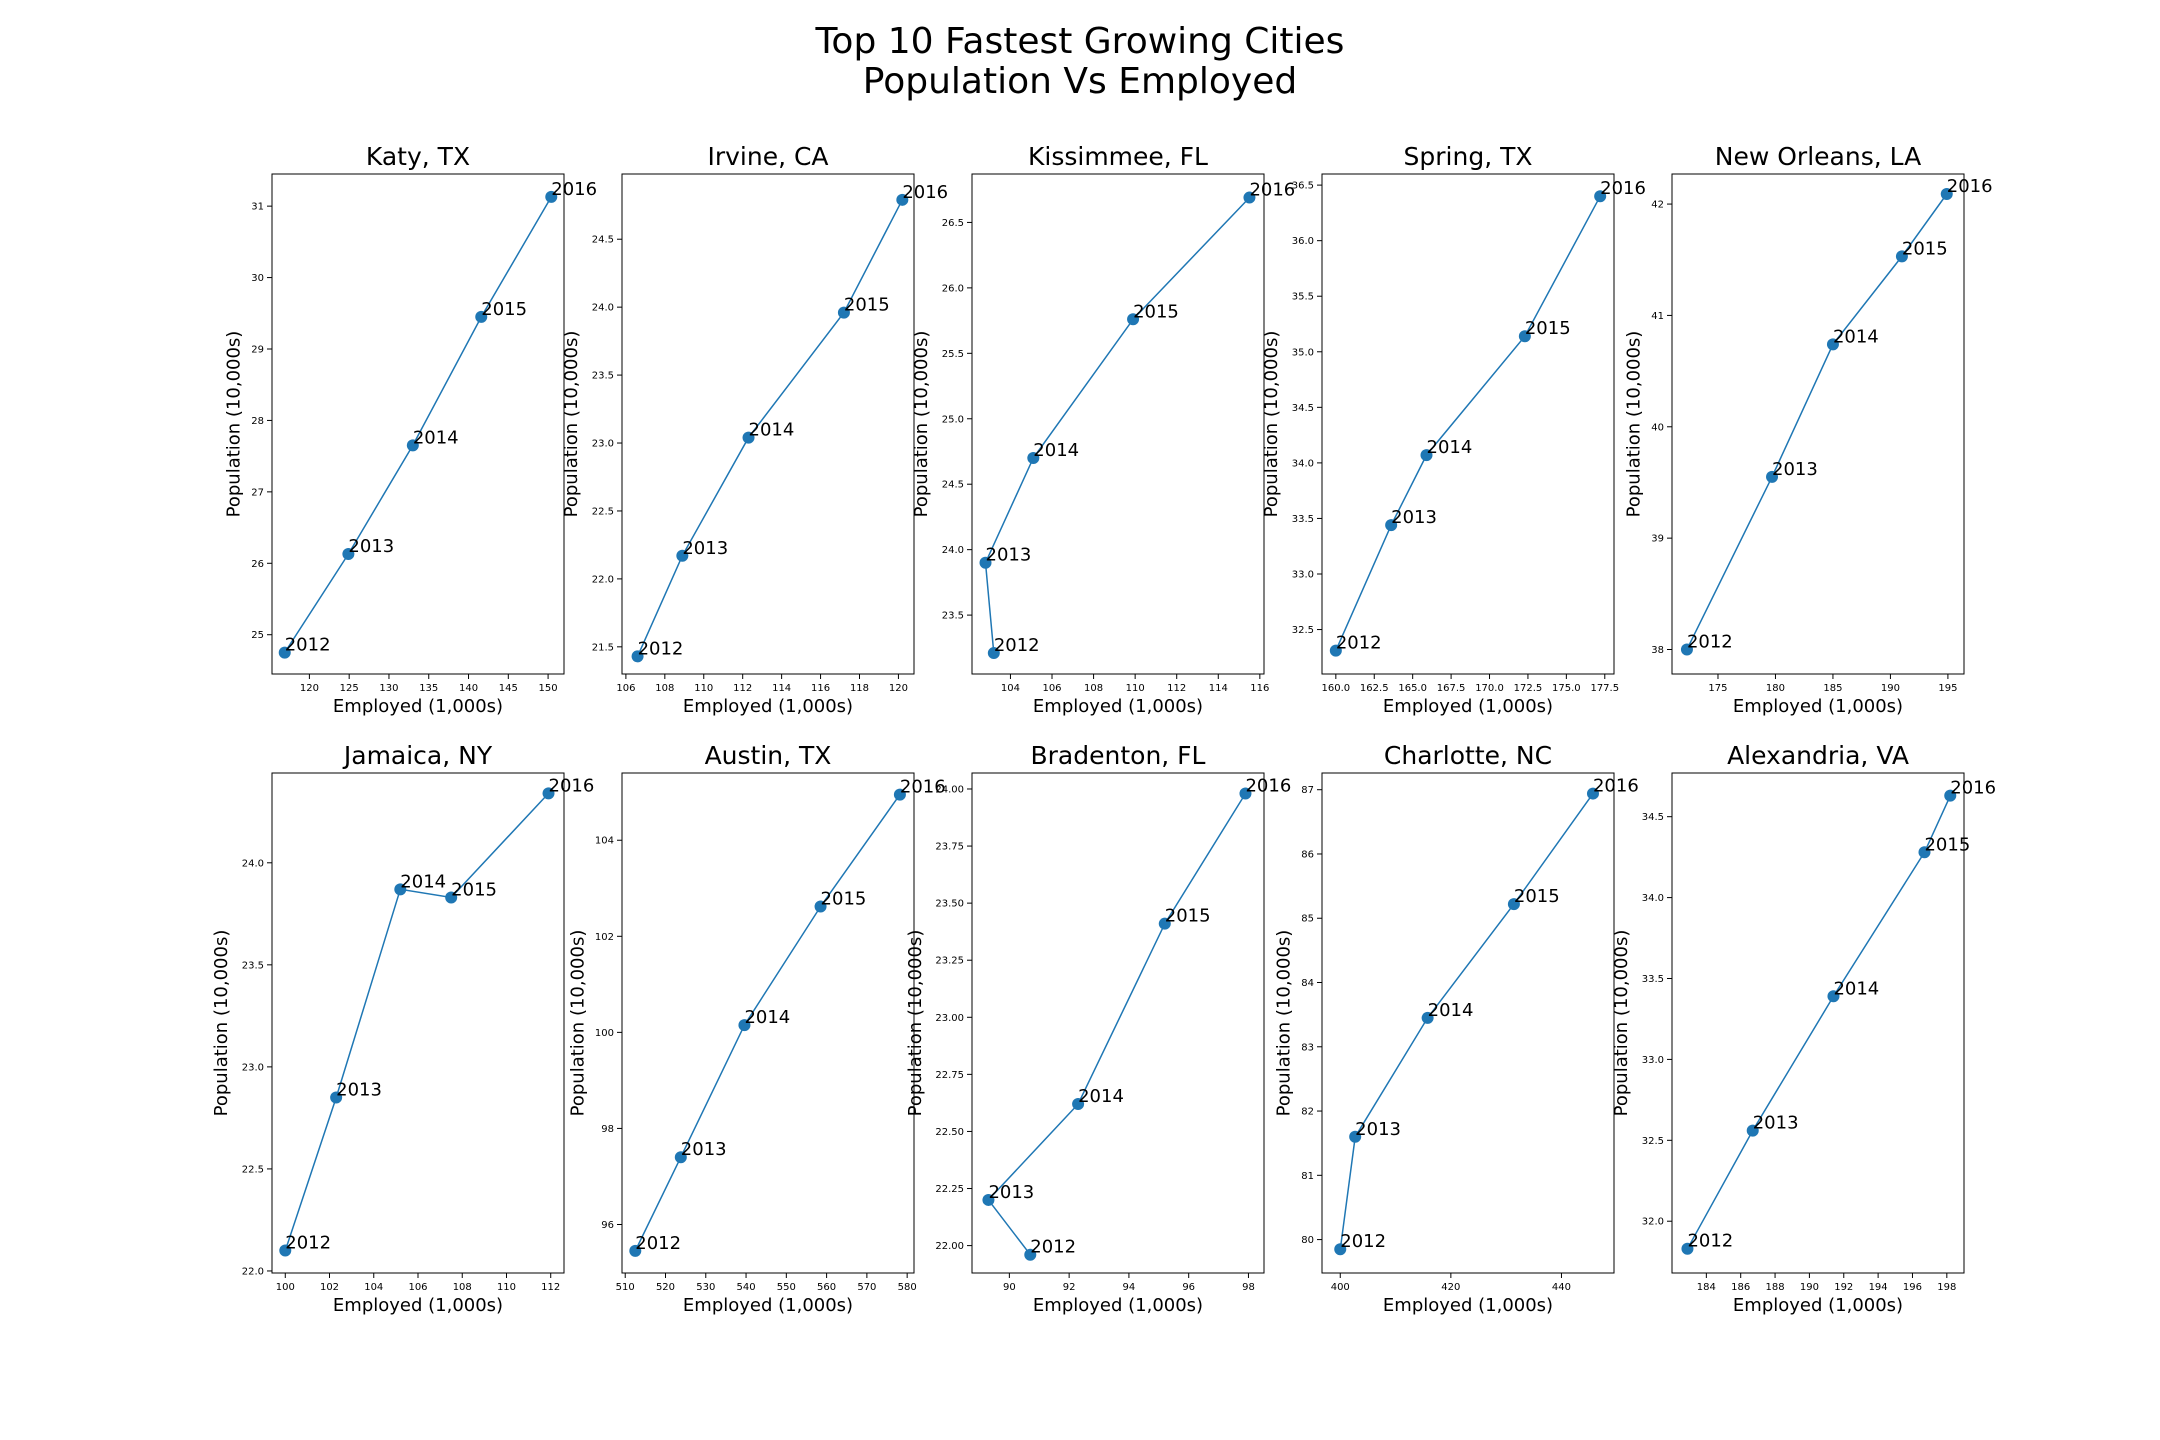  What do you see at coordinates (417, 1287) in the screenshot?
I see `x-tick-label: 106` at bounding box center [417, 1287].